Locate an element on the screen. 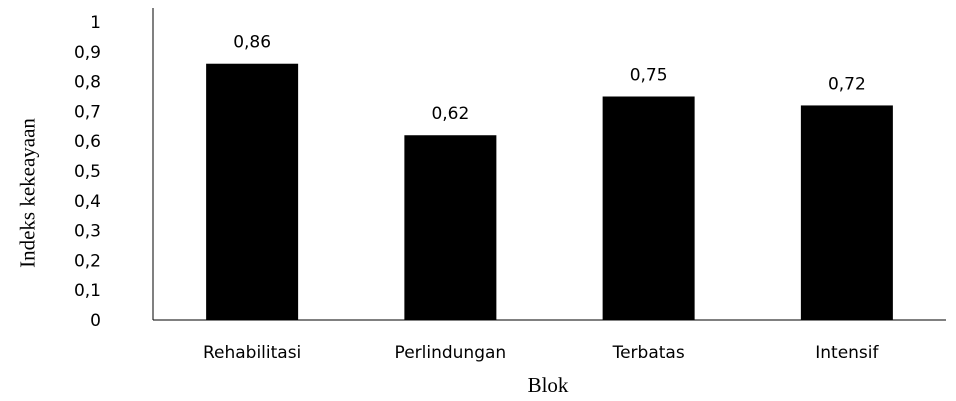 The image size is (956, 401). bar-value-label: 0,72 is located at coordinates (847, 84).